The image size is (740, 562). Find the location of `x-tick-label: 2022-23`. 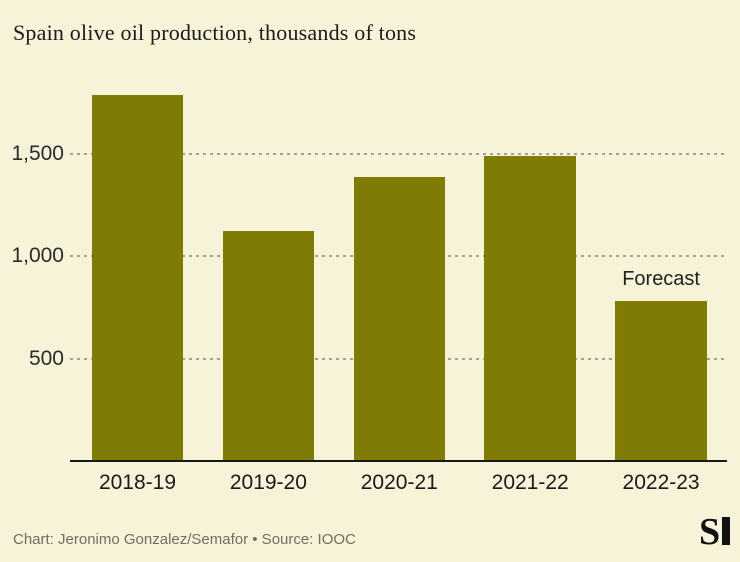

x-tick-label: 2022-23 is located at coordinates (661, 482).